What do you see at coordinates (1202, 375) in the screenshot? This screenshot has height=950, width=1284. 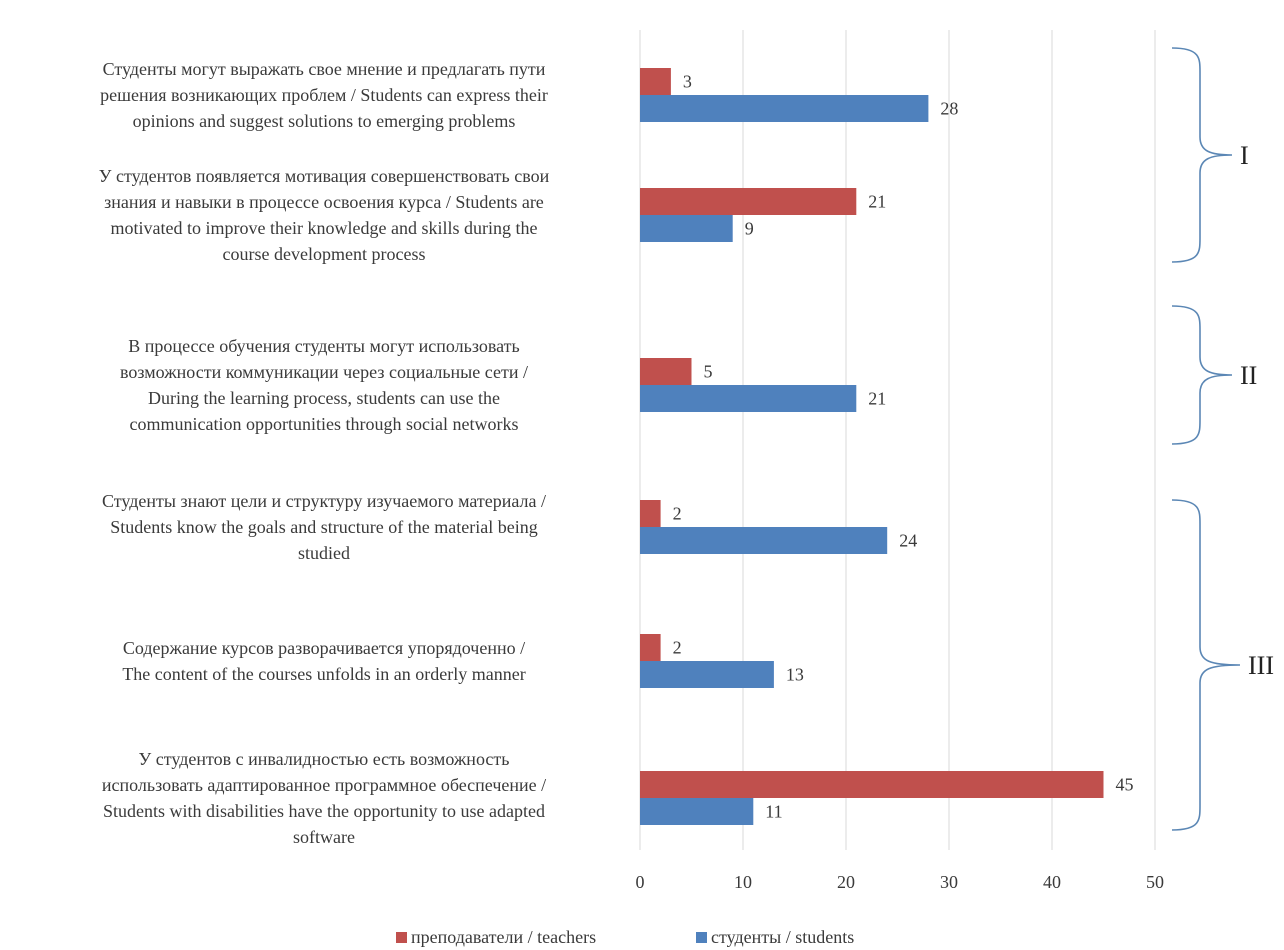 I see `group-brace-II` at bounding box center [1202, 375].